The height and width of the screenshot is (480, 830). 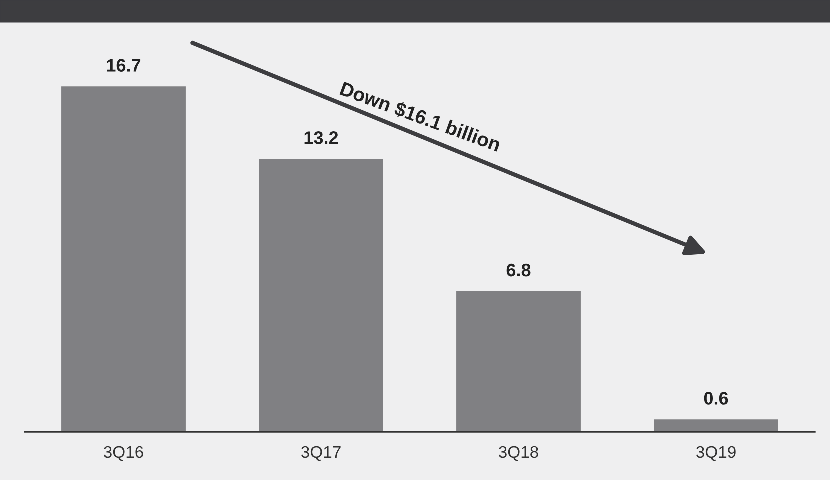 What do you see at coordinates (124, 65) in the screenshot?
I see `data-label: 16.7` at bounding box center [124, 65].